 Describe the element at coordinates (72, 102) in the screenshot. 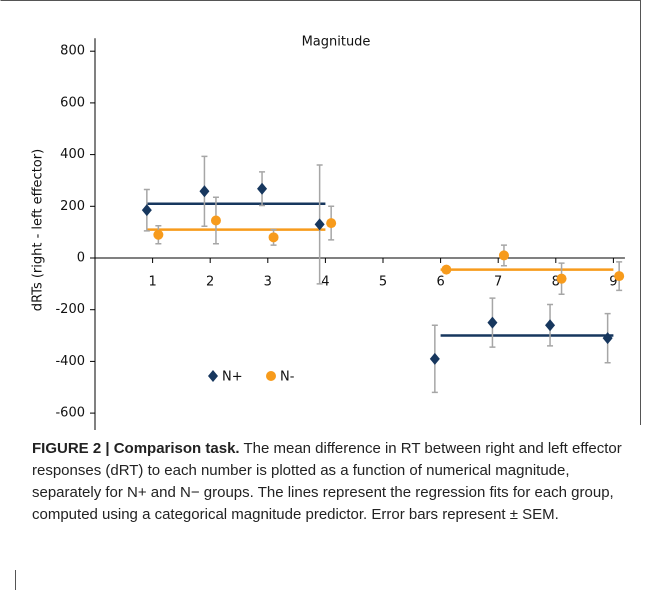

I see `y-tick-label: 600` at that location.